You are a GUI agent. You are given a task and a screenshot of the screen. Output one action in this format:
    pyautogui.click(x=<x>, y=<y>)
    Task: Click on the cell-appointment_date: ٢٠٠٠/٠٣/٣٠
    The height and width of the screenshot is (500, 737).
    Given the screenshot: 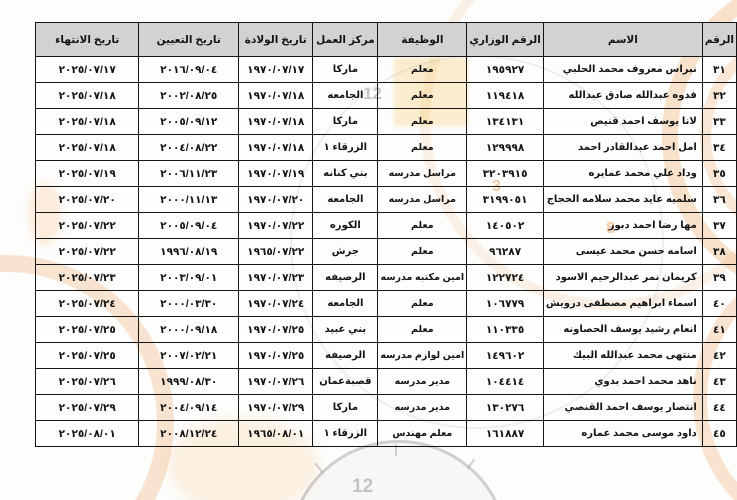 What is the action you would take?
    pyautogui.click(x=189, y=303)
    